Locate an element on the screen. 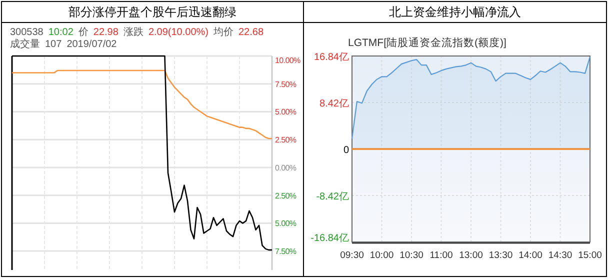 This screenshot has height=280, width=609. x-tick-label: 10:30 is located at coordinates (412, 255).